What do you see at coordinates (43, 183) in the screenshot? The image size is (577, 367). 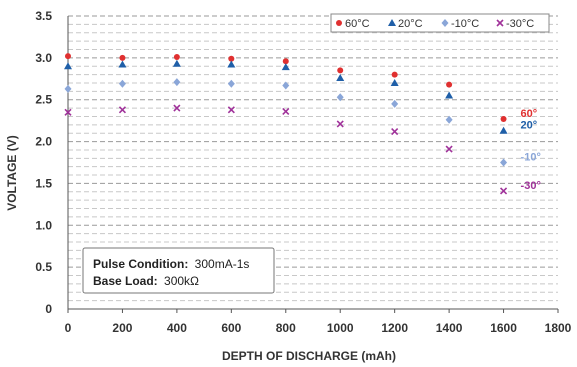 I see `y-tick-label: 1.5` at bounding box center [43, 183].